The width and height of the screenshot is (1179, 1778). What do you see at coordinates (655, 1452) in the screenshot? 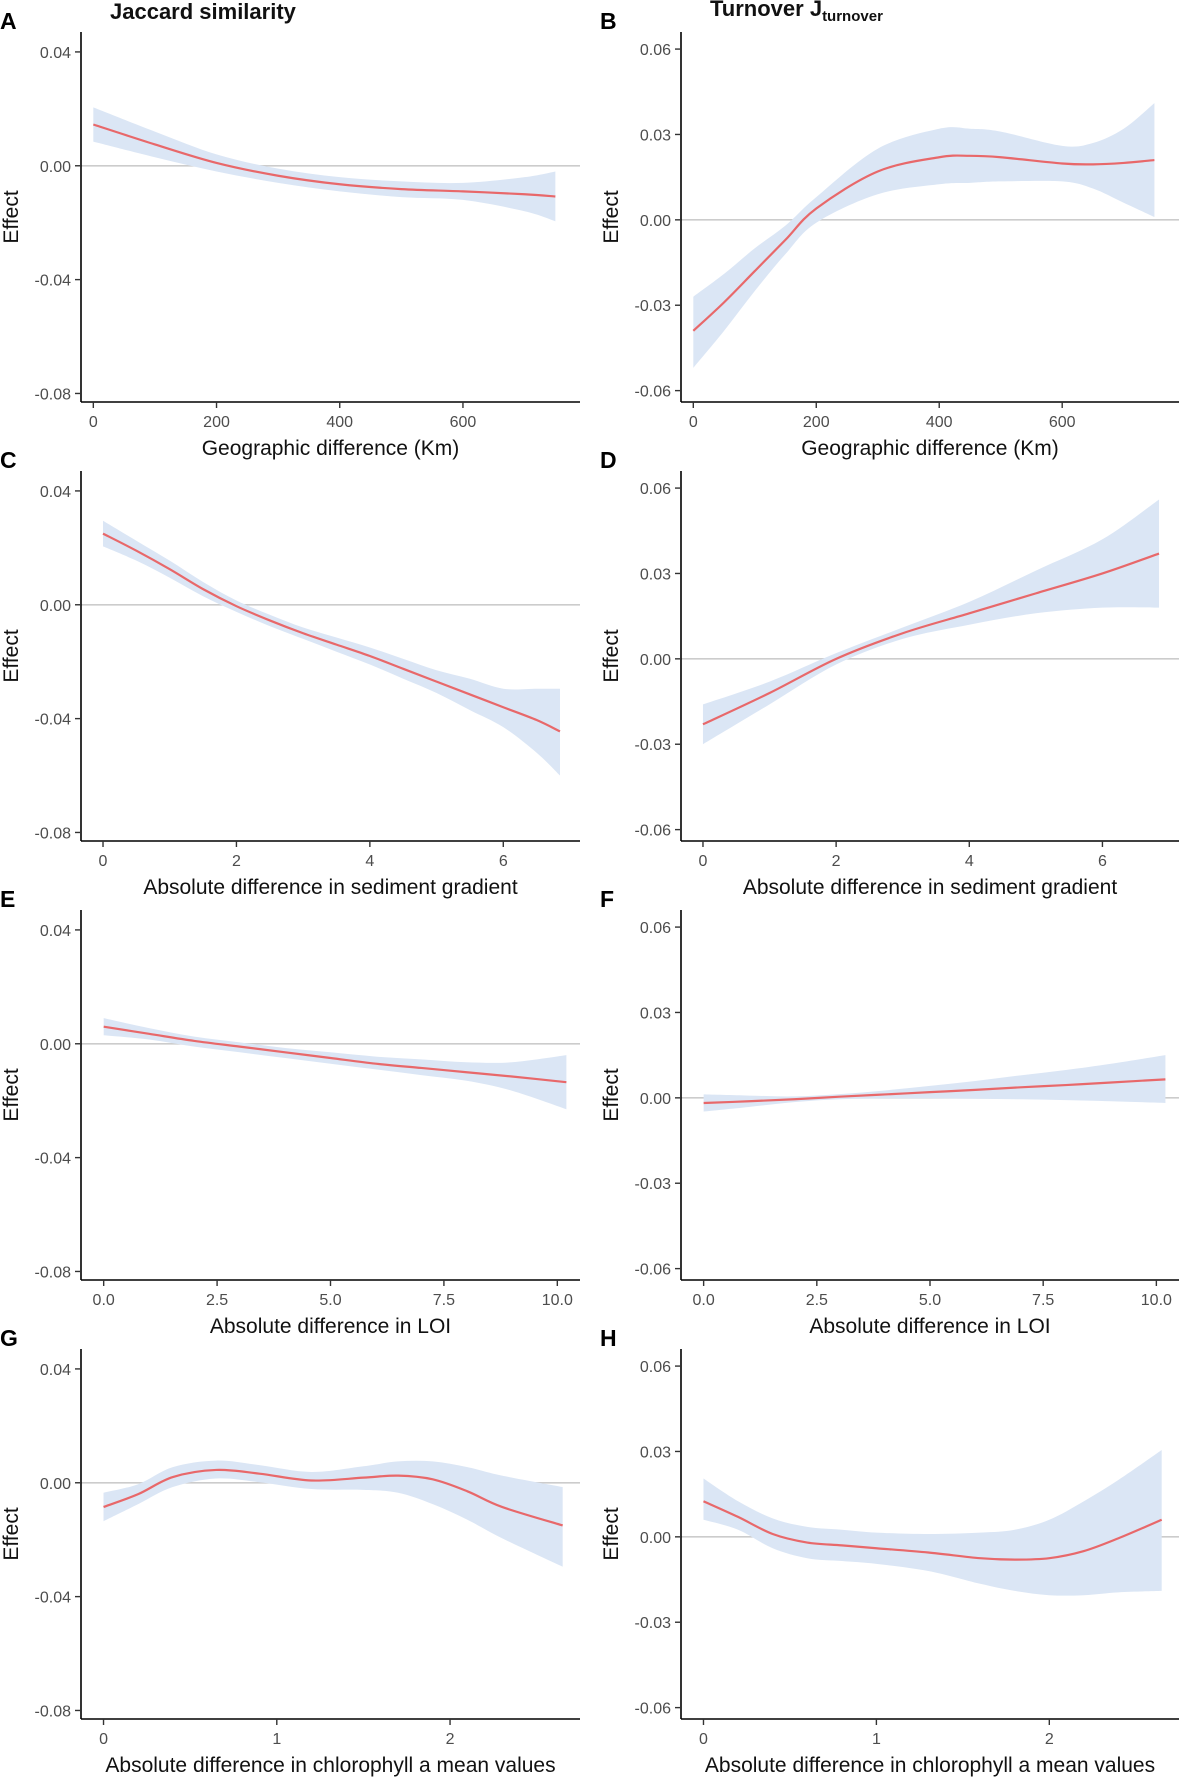
I see `y-tick-label-h-1: 0.03` at bounding box center [655, 1452].